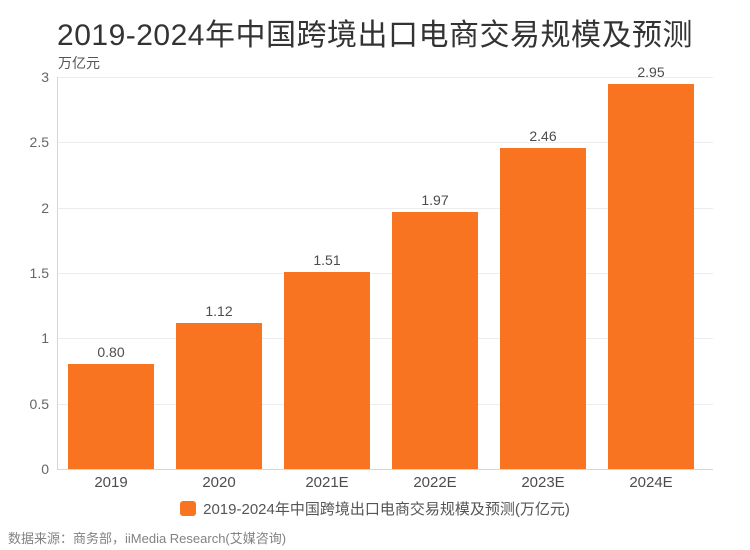 The width and height of the screenshot is (750, 550). Describe the element at coordinates (45, 77) in the screenshot. I see `y-axis-tick-label: 3` at that location.